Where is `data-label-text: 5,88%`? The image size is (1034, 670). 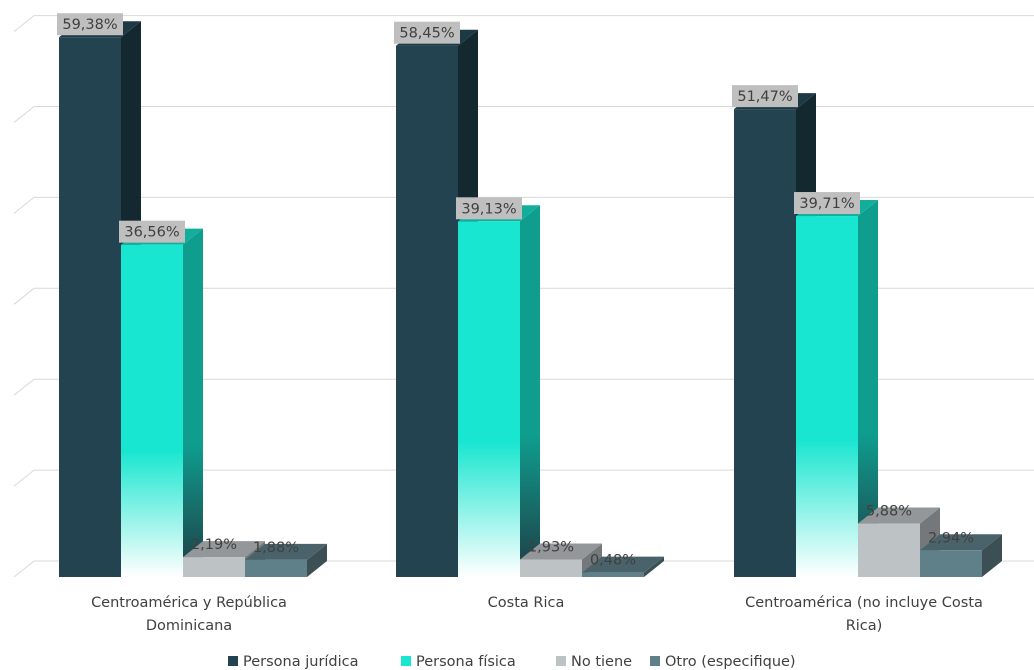 data-label-text: 5,88% is located at coordinates (889, 512).